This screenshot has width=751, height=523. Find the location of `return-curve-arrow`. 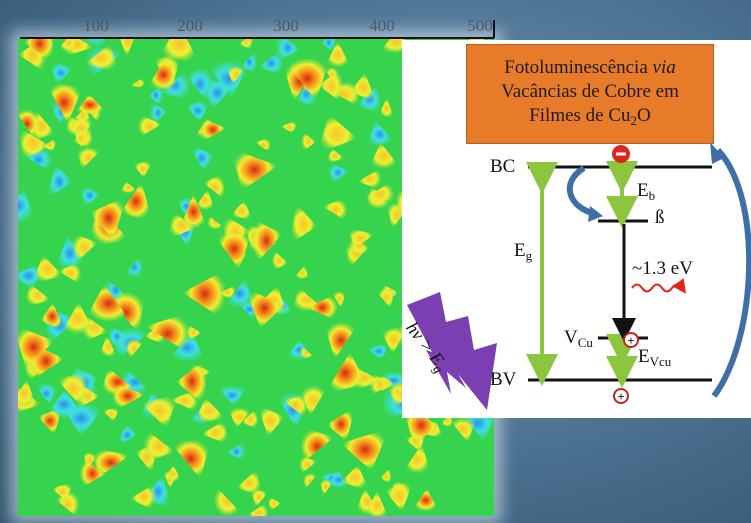

return-curve-arrow is located at coordinates (731, 272).